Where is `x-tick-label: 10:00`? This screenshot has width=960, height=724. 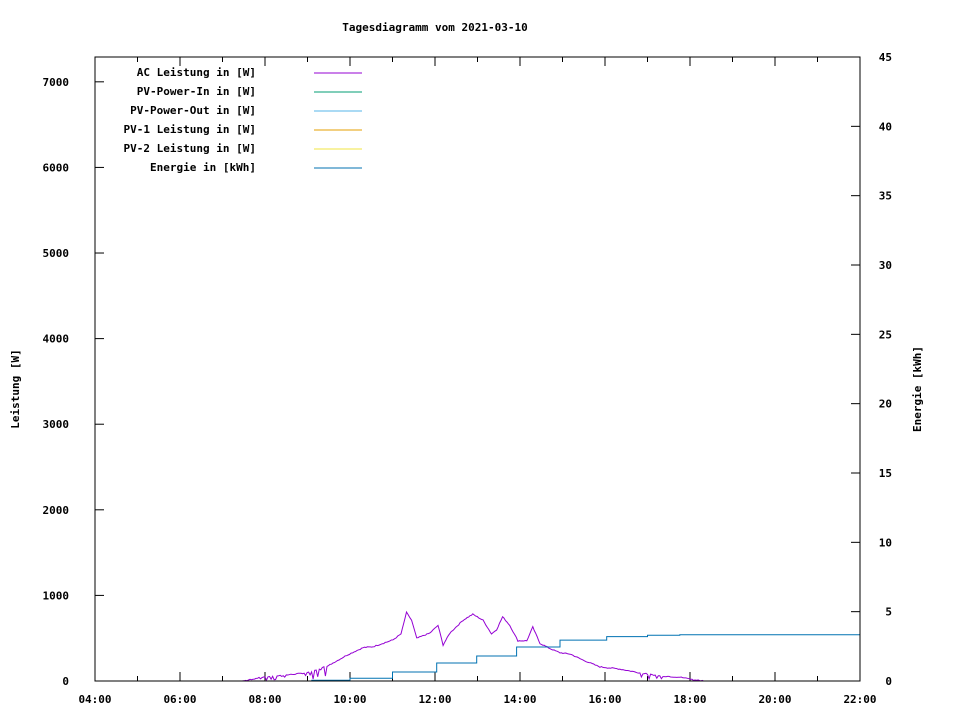
x-tick-label: 10:00 is located at coordinates (349, 699).